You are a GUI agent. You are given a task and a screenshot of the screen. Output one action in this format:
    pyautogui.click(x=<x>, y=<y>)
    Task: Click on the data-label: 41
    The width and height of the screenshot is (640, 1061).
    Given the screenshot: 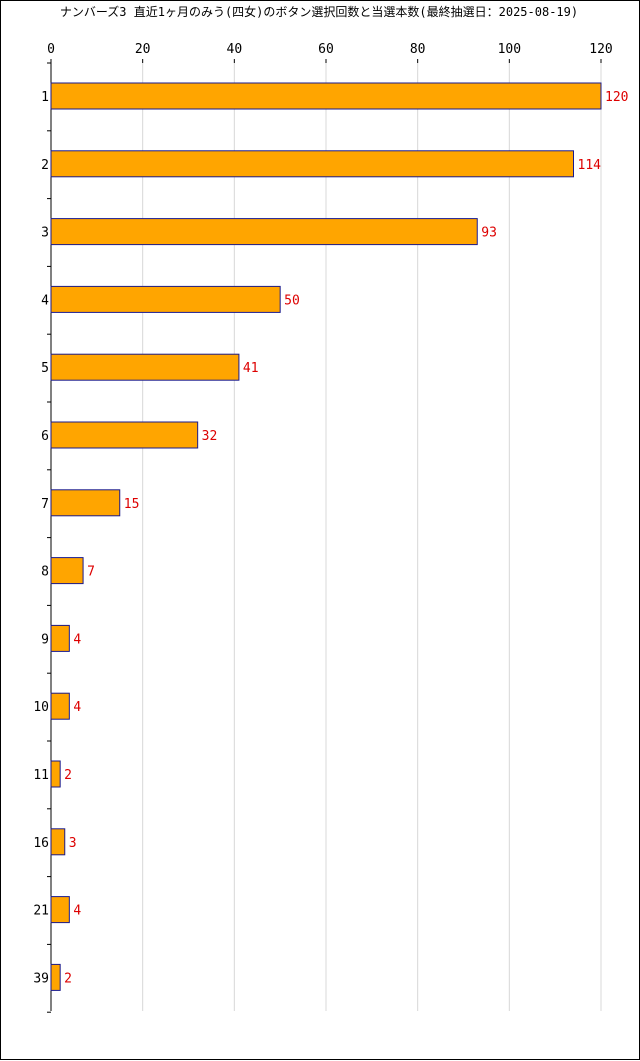 What is the action you would take?
    pyautogui.click(x=251, y=368)
    